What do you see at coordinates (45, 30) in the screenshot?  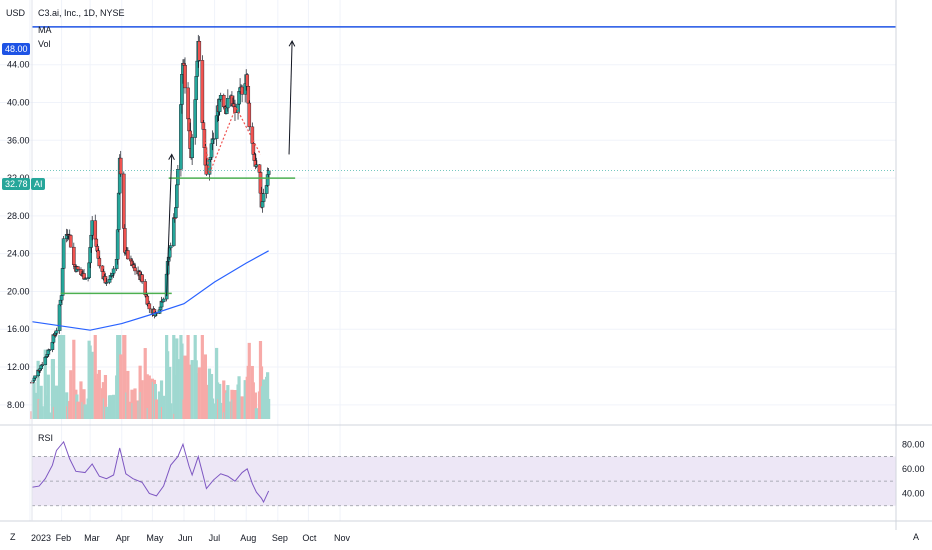 I see `ma-indicator-label: MA` at bounding box center [45, 30].